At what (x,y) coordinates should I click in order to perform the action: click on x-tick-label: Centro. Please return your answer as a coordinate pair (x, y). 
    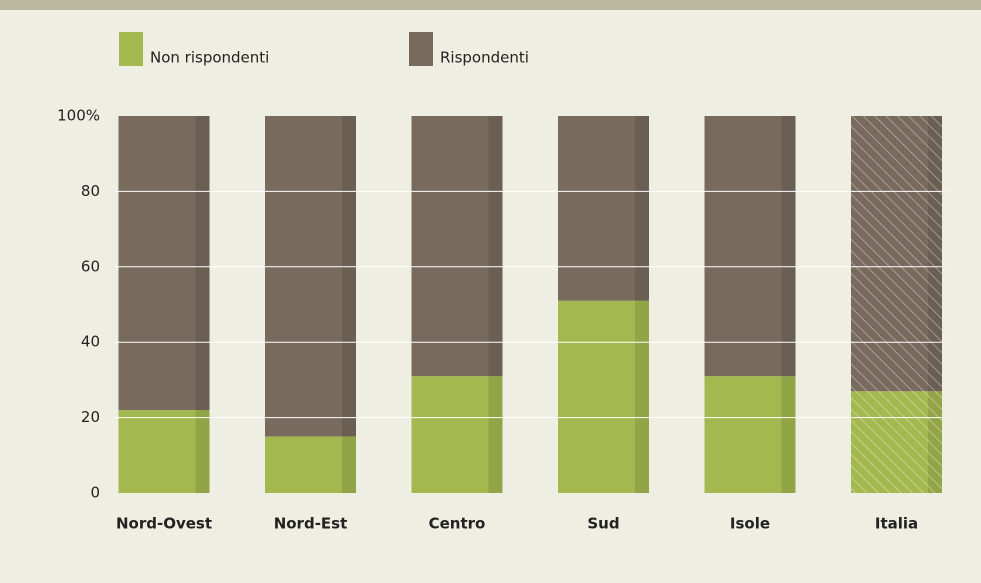
    Looking at the image, I should click on (457, 524).